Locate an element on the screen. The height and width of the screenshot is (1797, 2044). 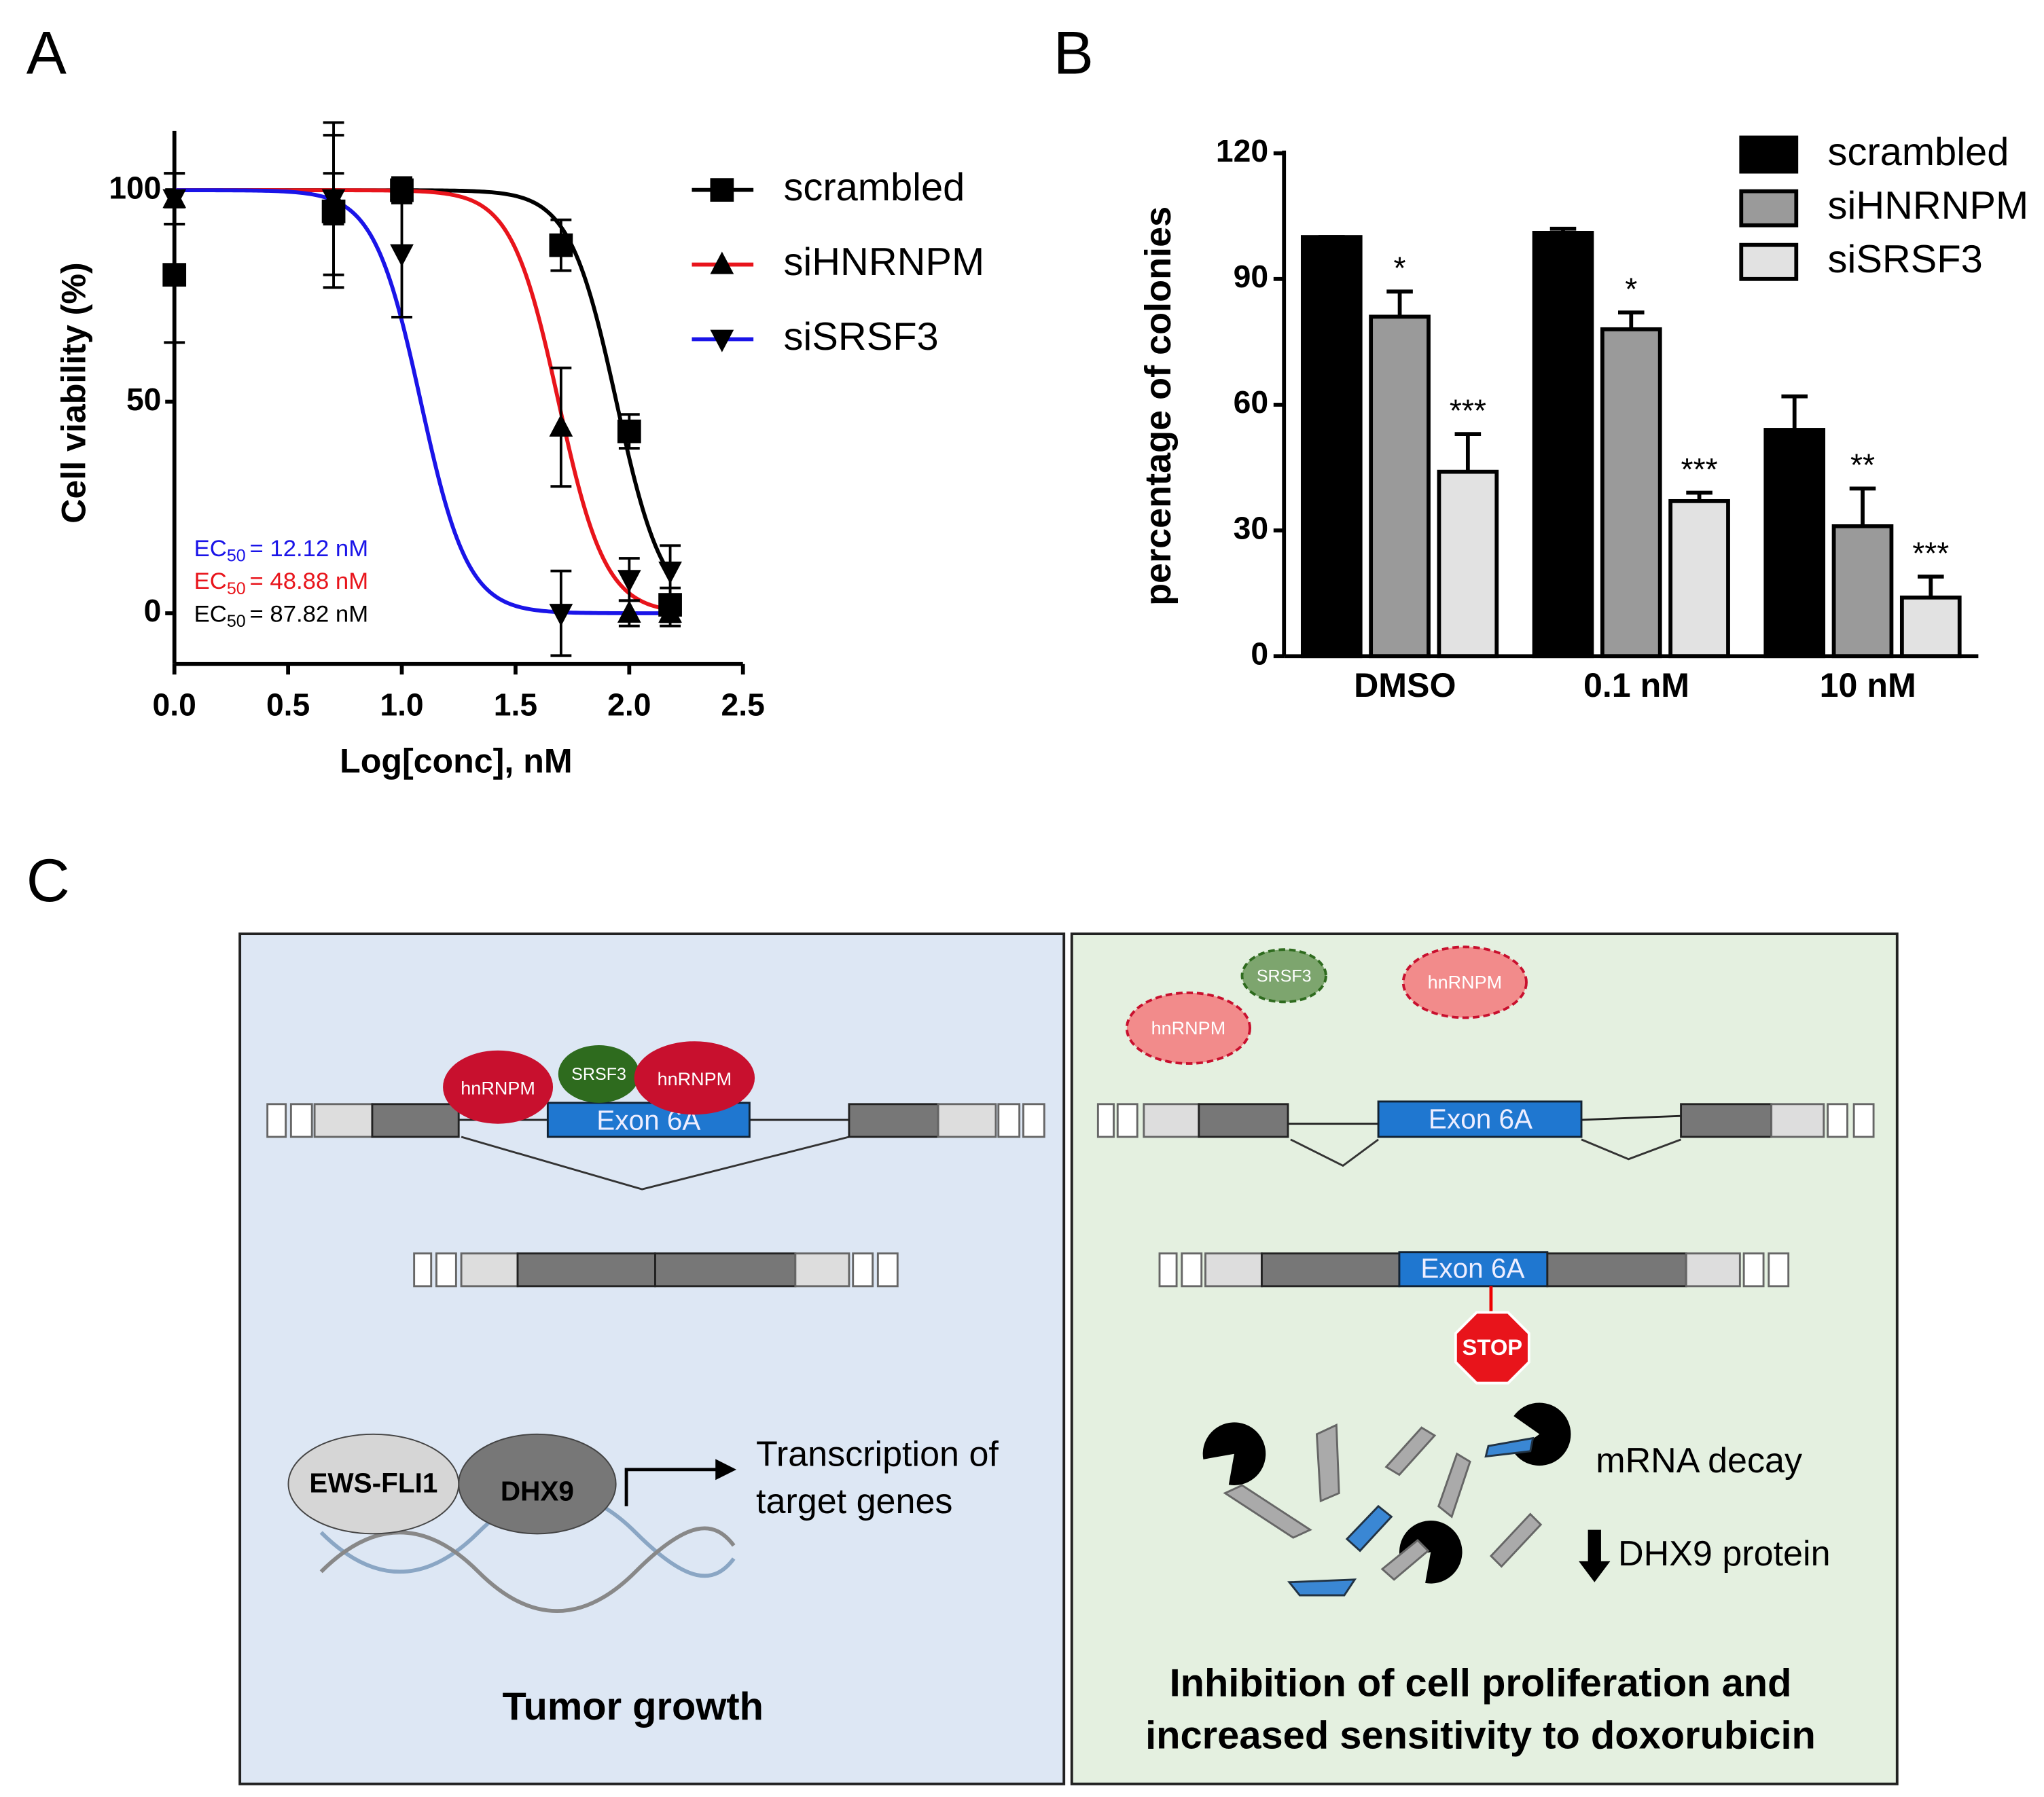
y-tick-label: 100 is located at coordinates (135, 188).